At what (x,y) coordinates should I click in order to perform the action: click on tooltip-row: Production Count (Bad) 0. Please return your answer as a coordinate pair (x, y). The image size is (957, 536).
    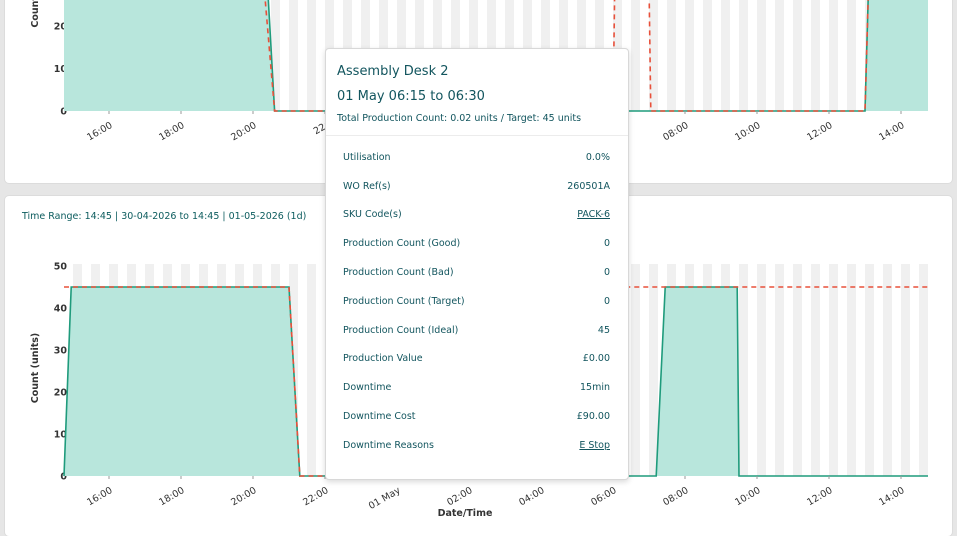
    Looking at the image, I should click on (476, 272).